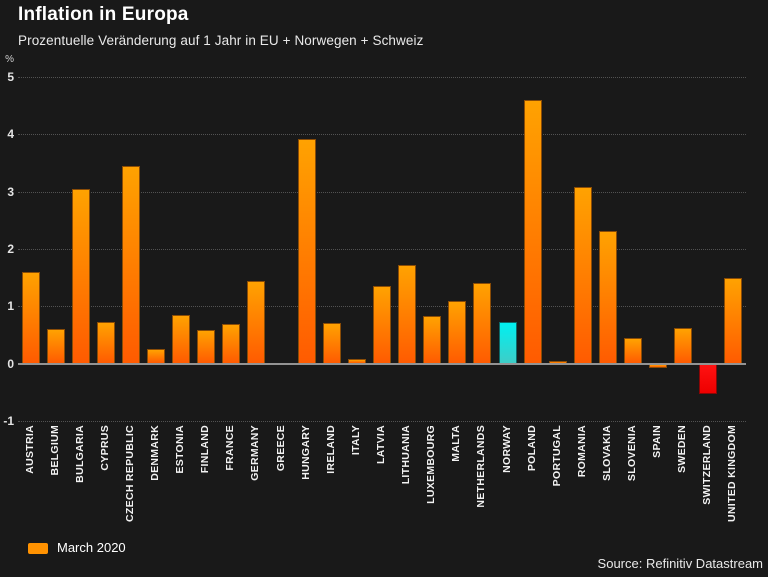  What do you see at coordinates (556, 456) in the screenshot?
I see `x-label-portugal: PORTUGAL` at bounding box center [556, 456].